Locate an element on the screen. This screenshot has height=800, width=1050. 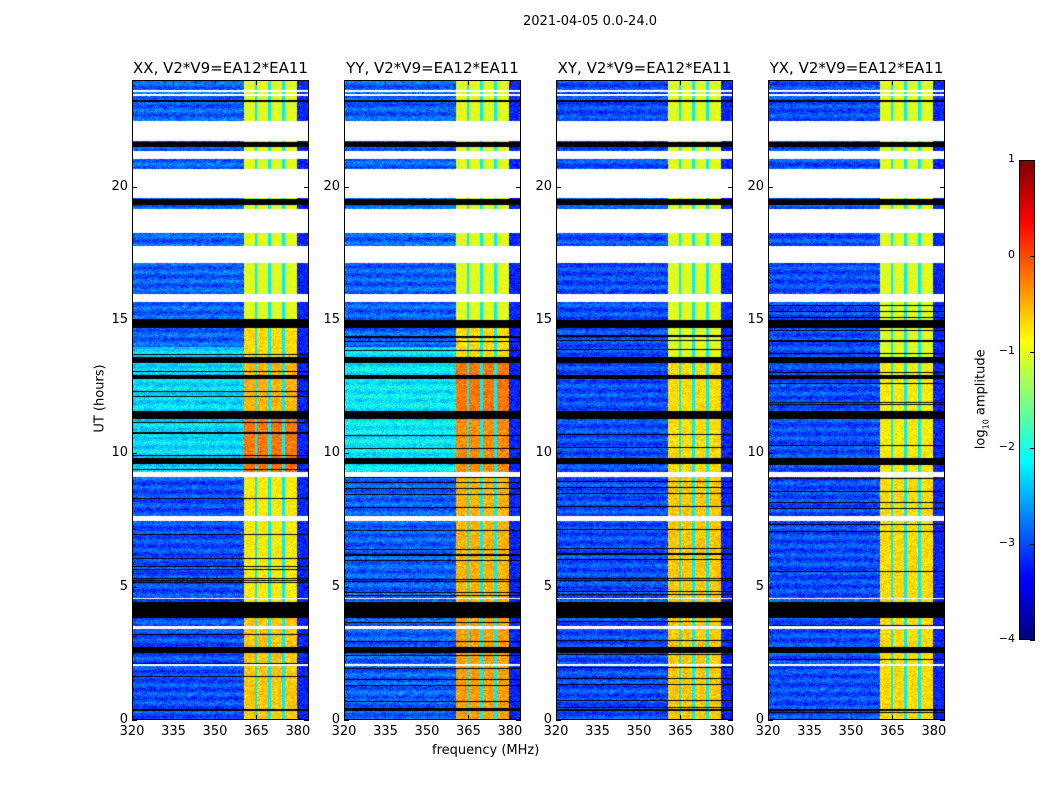
panel-title: YX, V2*V9=EA12*EA11 is located at coordinates (856, 68).